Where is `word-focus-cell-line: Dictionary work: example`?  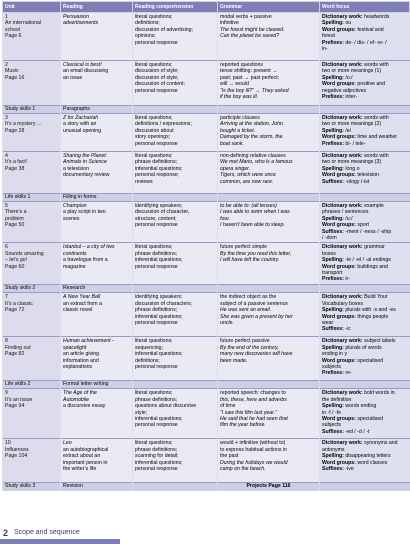 word-focus-cell-line: Dictionary work: example is located at coordinates (365, 206).